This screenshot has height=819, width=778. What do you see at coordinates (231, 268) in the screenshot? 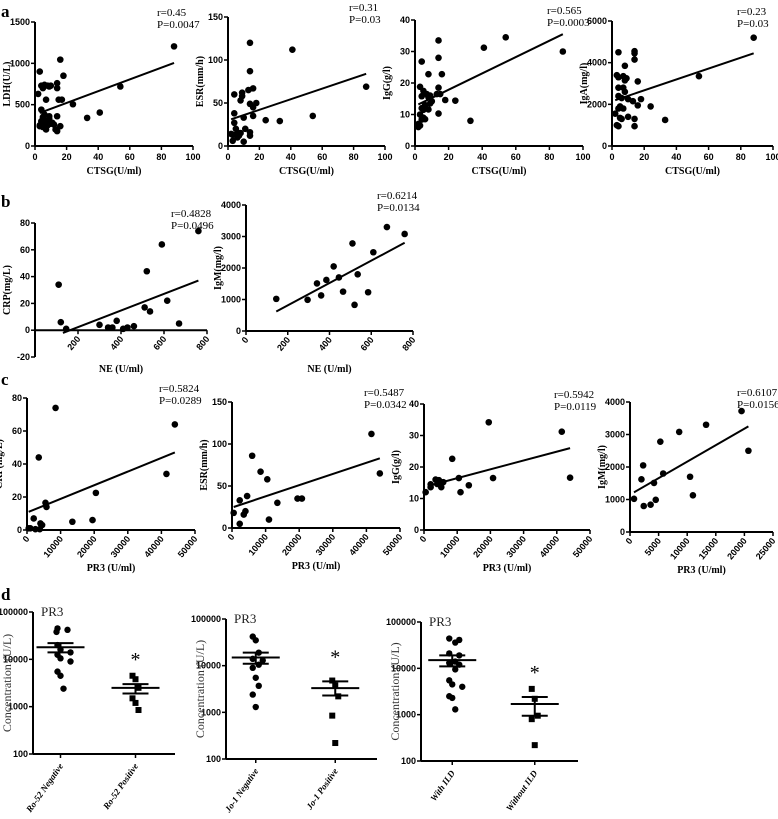
I see `y-tick-label: 2000` at bounding box center [231, 268].